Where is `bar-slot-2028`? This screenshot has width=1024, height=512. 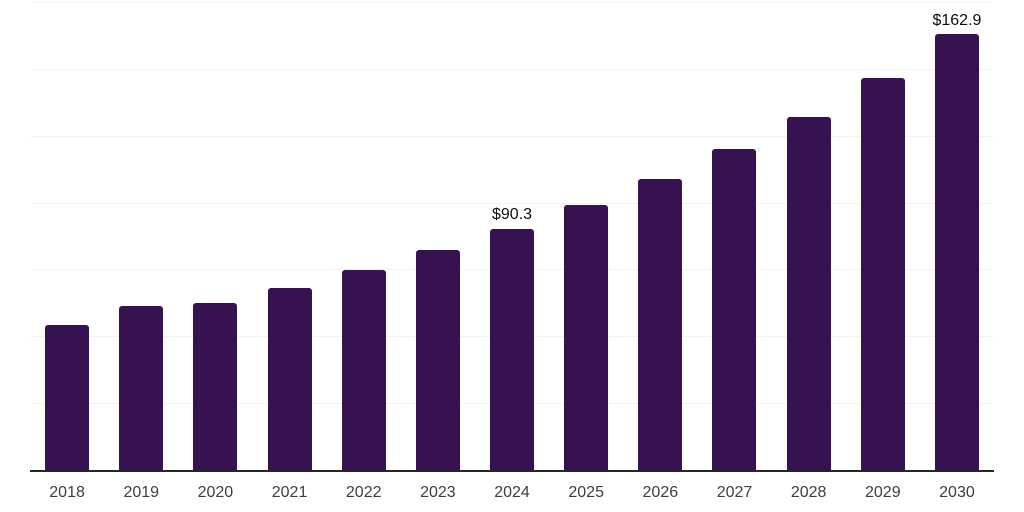
bar-slot-2028 is located at coordinates (809, 236).